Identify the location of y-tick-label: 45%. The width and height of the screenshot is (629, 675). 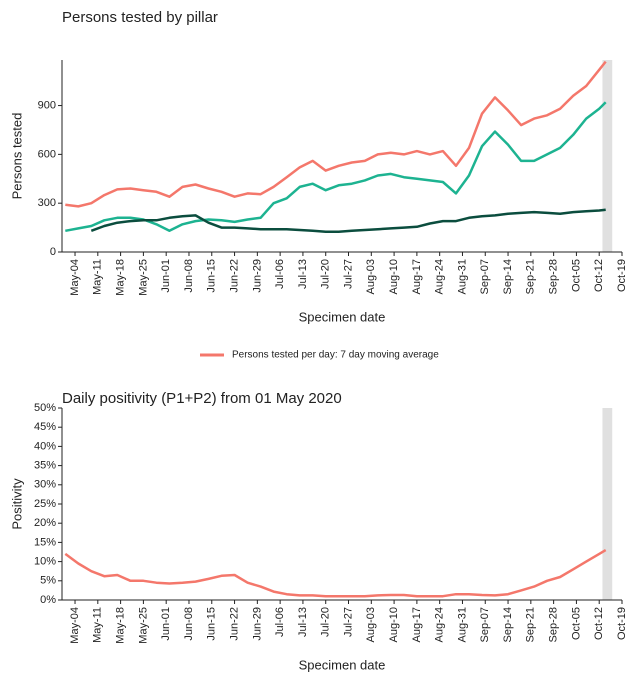
(45, 427).